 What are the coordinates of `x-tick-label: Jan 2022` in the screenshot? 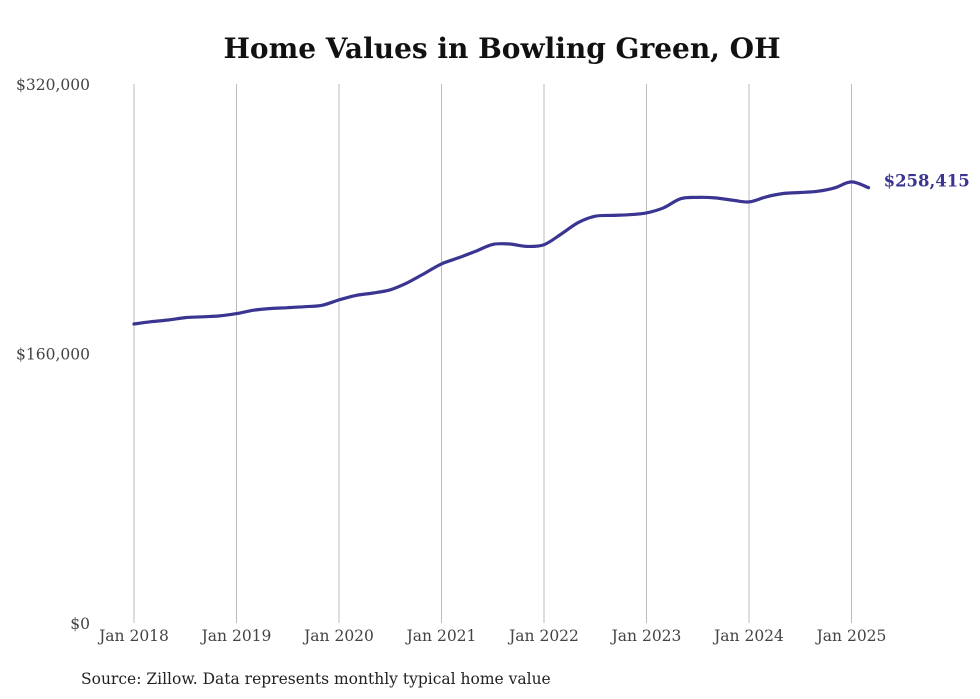 It's located at (543, 636).